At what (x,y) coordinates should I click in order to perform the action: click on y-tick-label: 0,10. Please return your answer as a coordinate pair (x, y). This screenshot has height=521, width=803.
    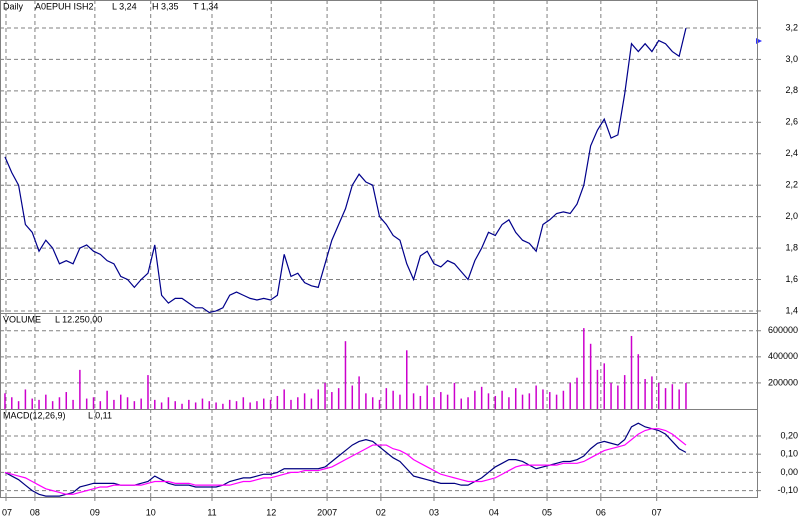
    Looking at the image, I should click on (789, 454).